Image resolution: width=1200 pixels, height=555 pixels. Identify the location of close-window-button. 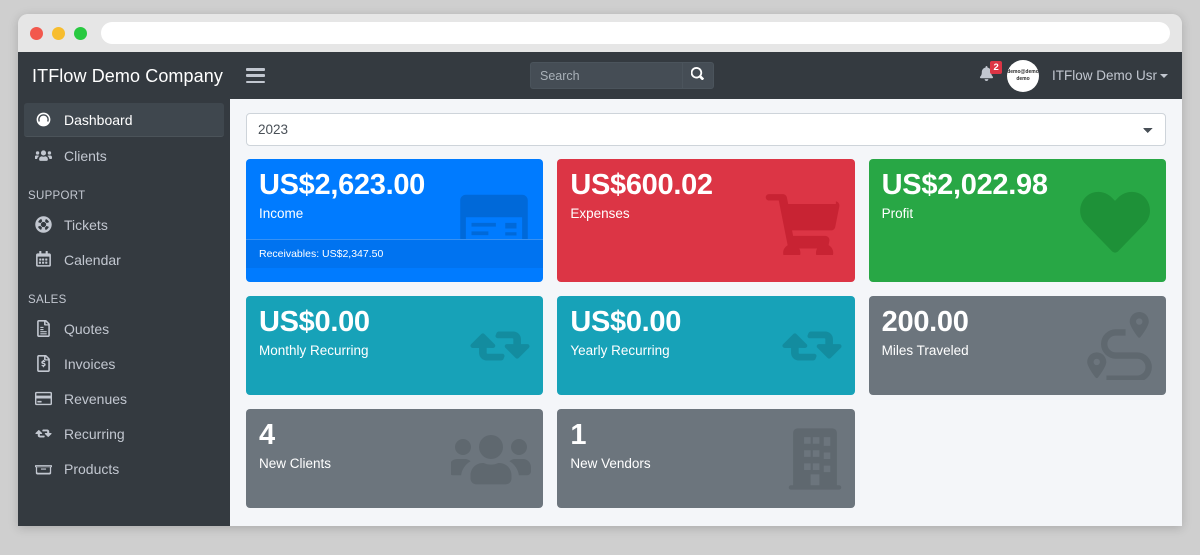
(36, 33).